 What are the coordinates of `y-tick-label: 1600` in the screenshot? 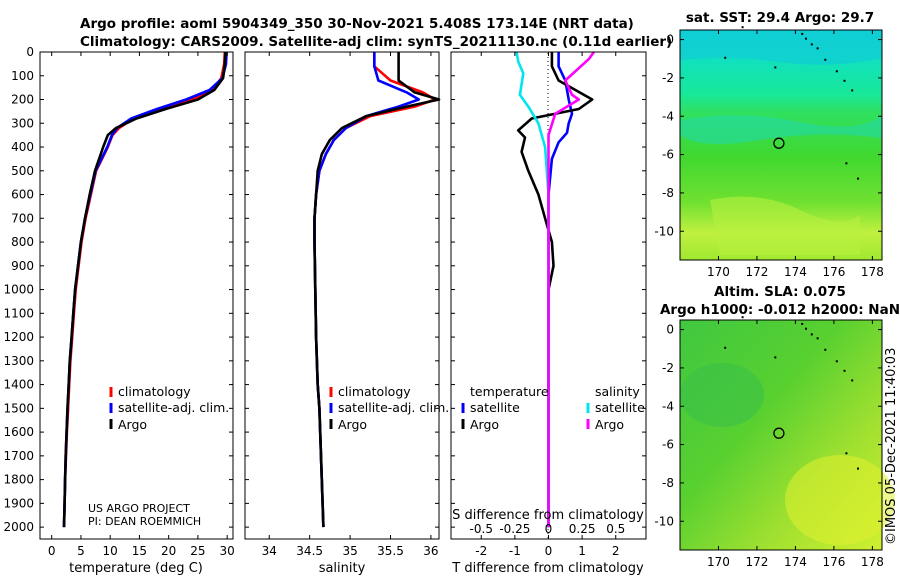 It's located at (18, 432).